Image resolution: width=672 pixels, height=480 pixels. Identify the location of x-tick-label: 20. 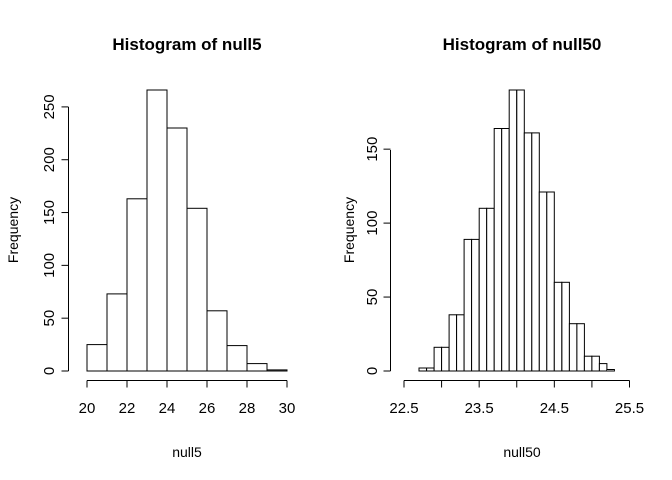
(87, 408).